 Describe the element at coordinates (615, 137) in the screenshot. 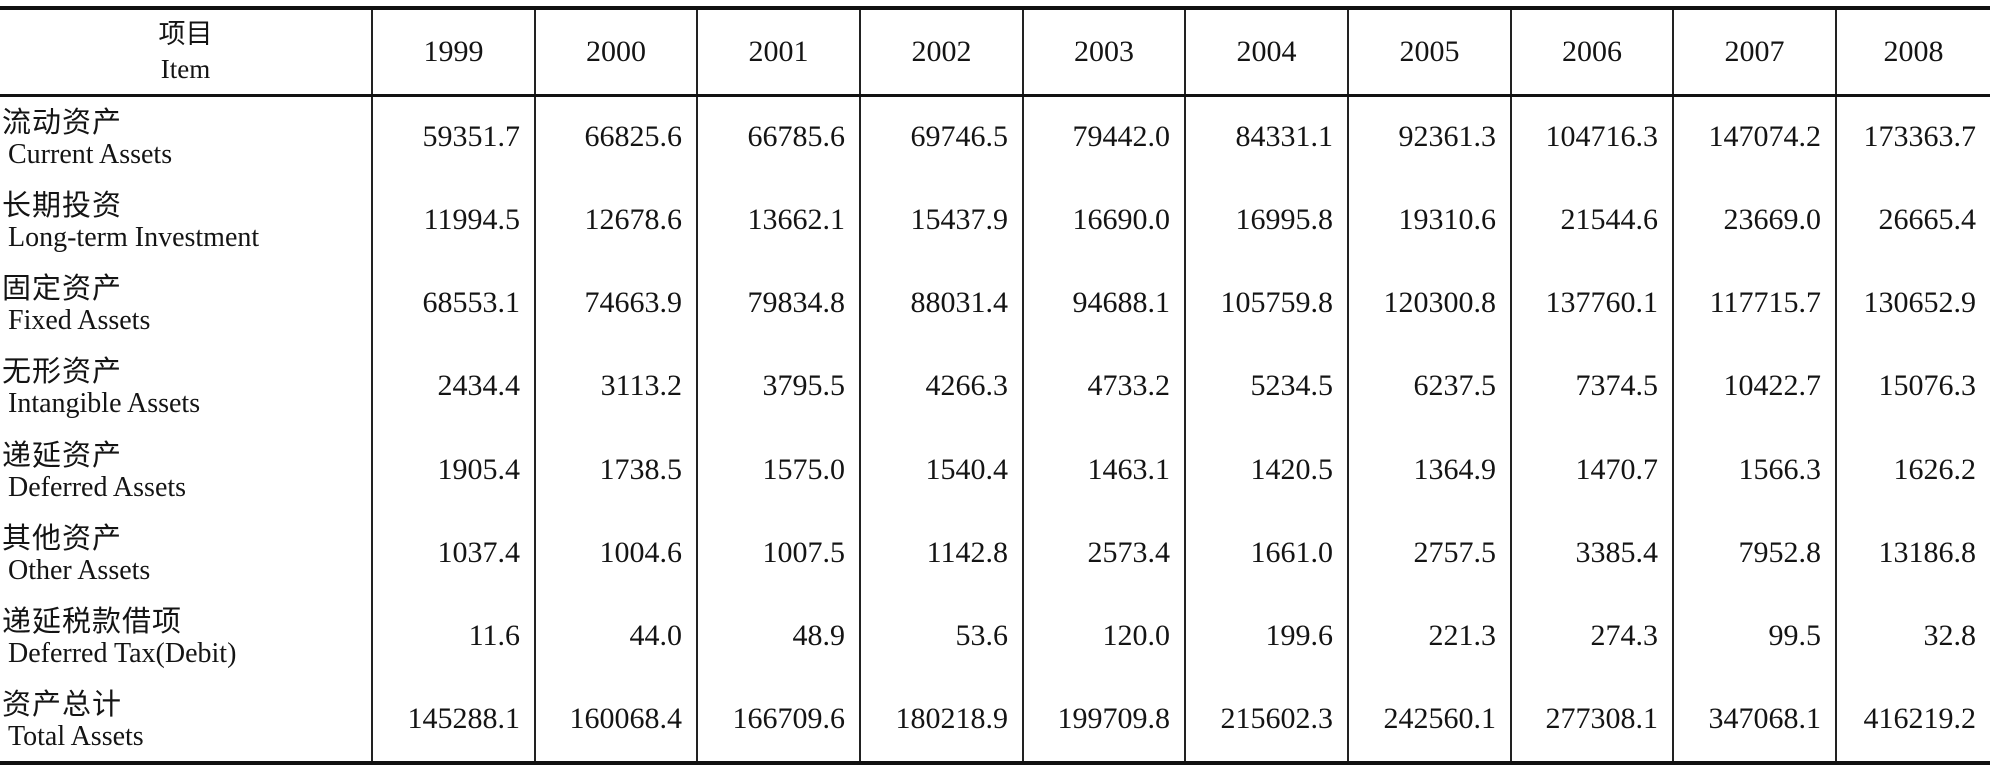

I see `value-cell: 66825.6` at that location.